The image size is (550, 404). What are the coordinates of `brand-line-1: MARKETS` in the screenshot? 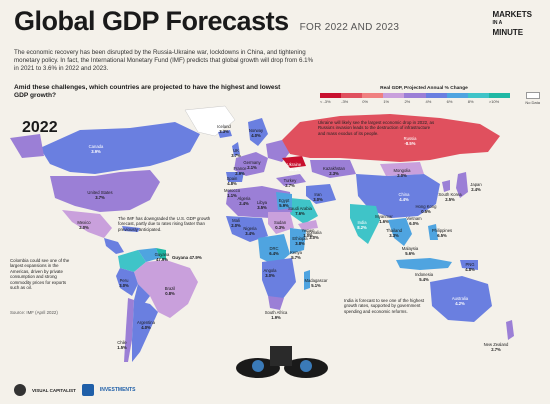 It's located at (512, 14).